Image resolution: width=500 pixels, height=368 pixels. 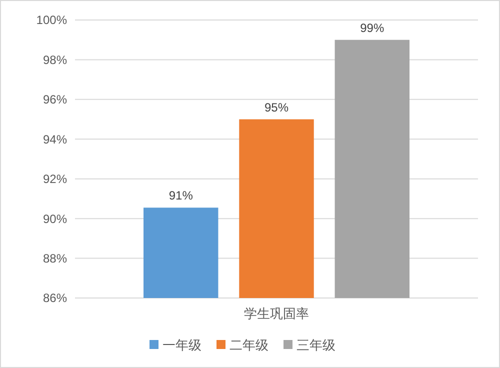 I want to click on legend-label: 三年级, so click(x=316, y=345).